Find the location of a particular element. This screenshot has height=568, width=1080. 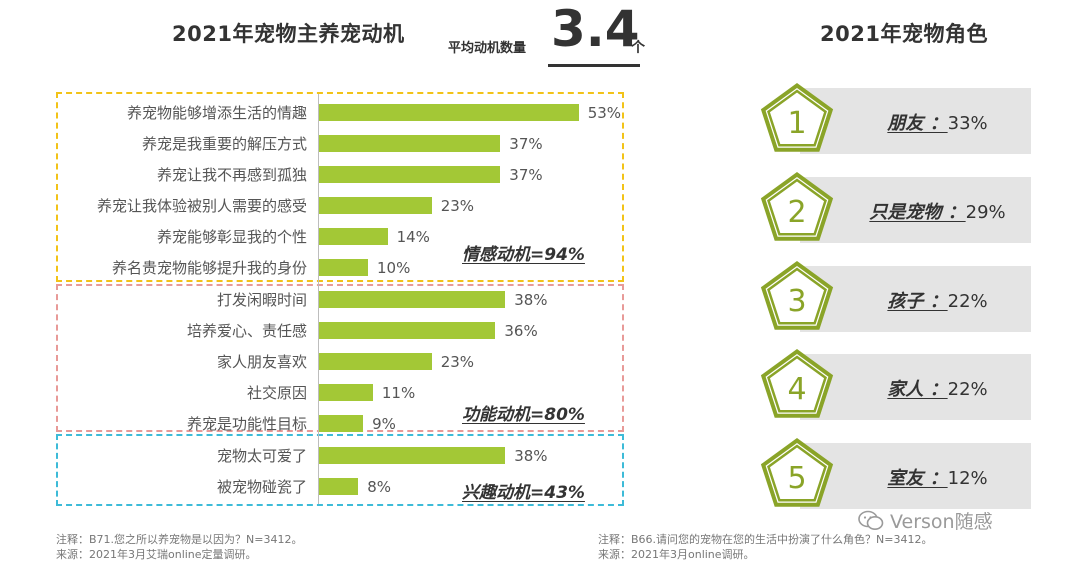

role-name: 孩子 ： is located at coordinates (917, 301).